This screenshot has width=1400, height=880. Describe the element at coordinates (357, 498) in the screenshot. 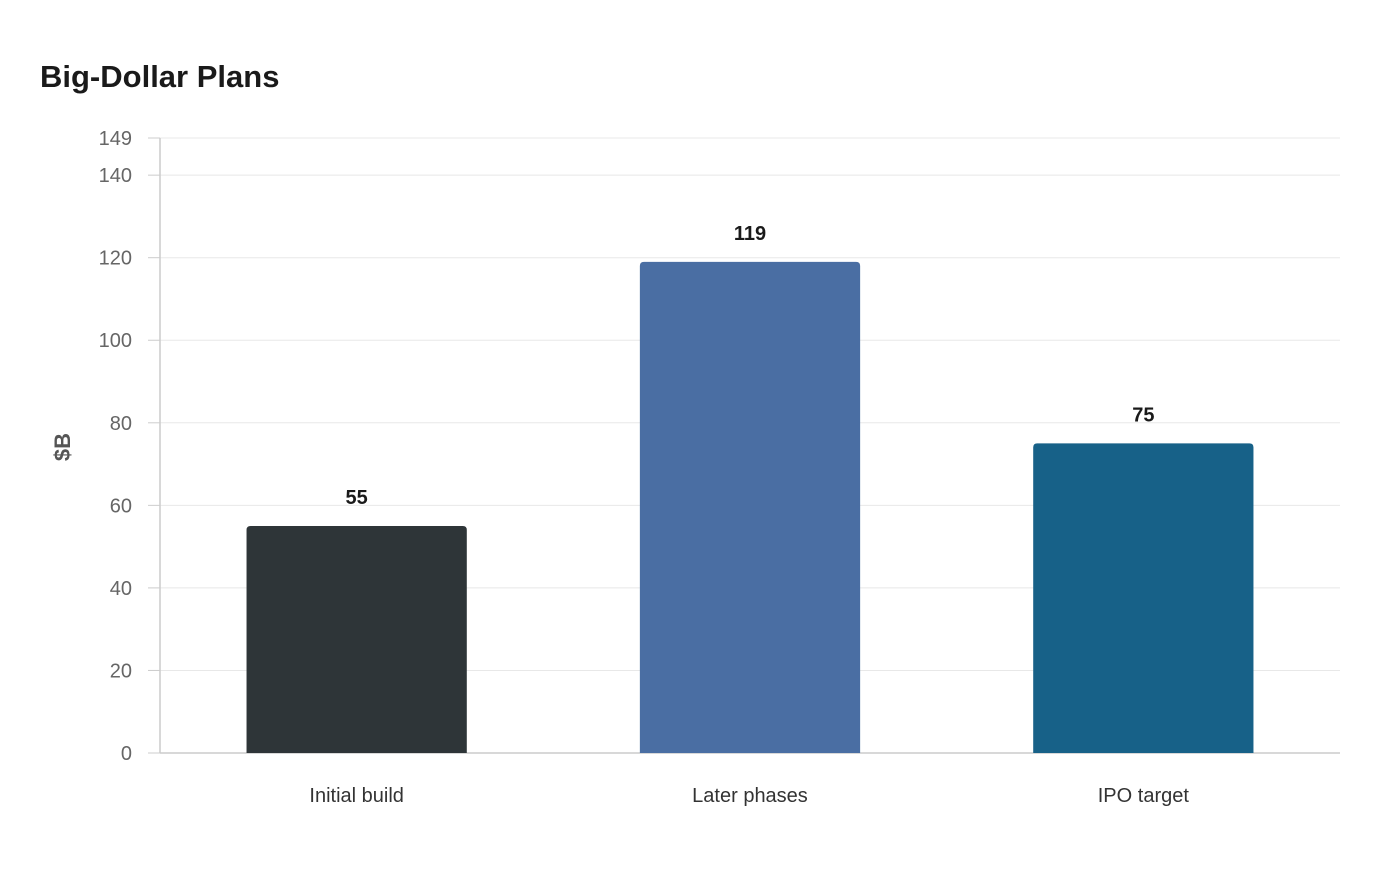

I see `value-label: 55` at that location.